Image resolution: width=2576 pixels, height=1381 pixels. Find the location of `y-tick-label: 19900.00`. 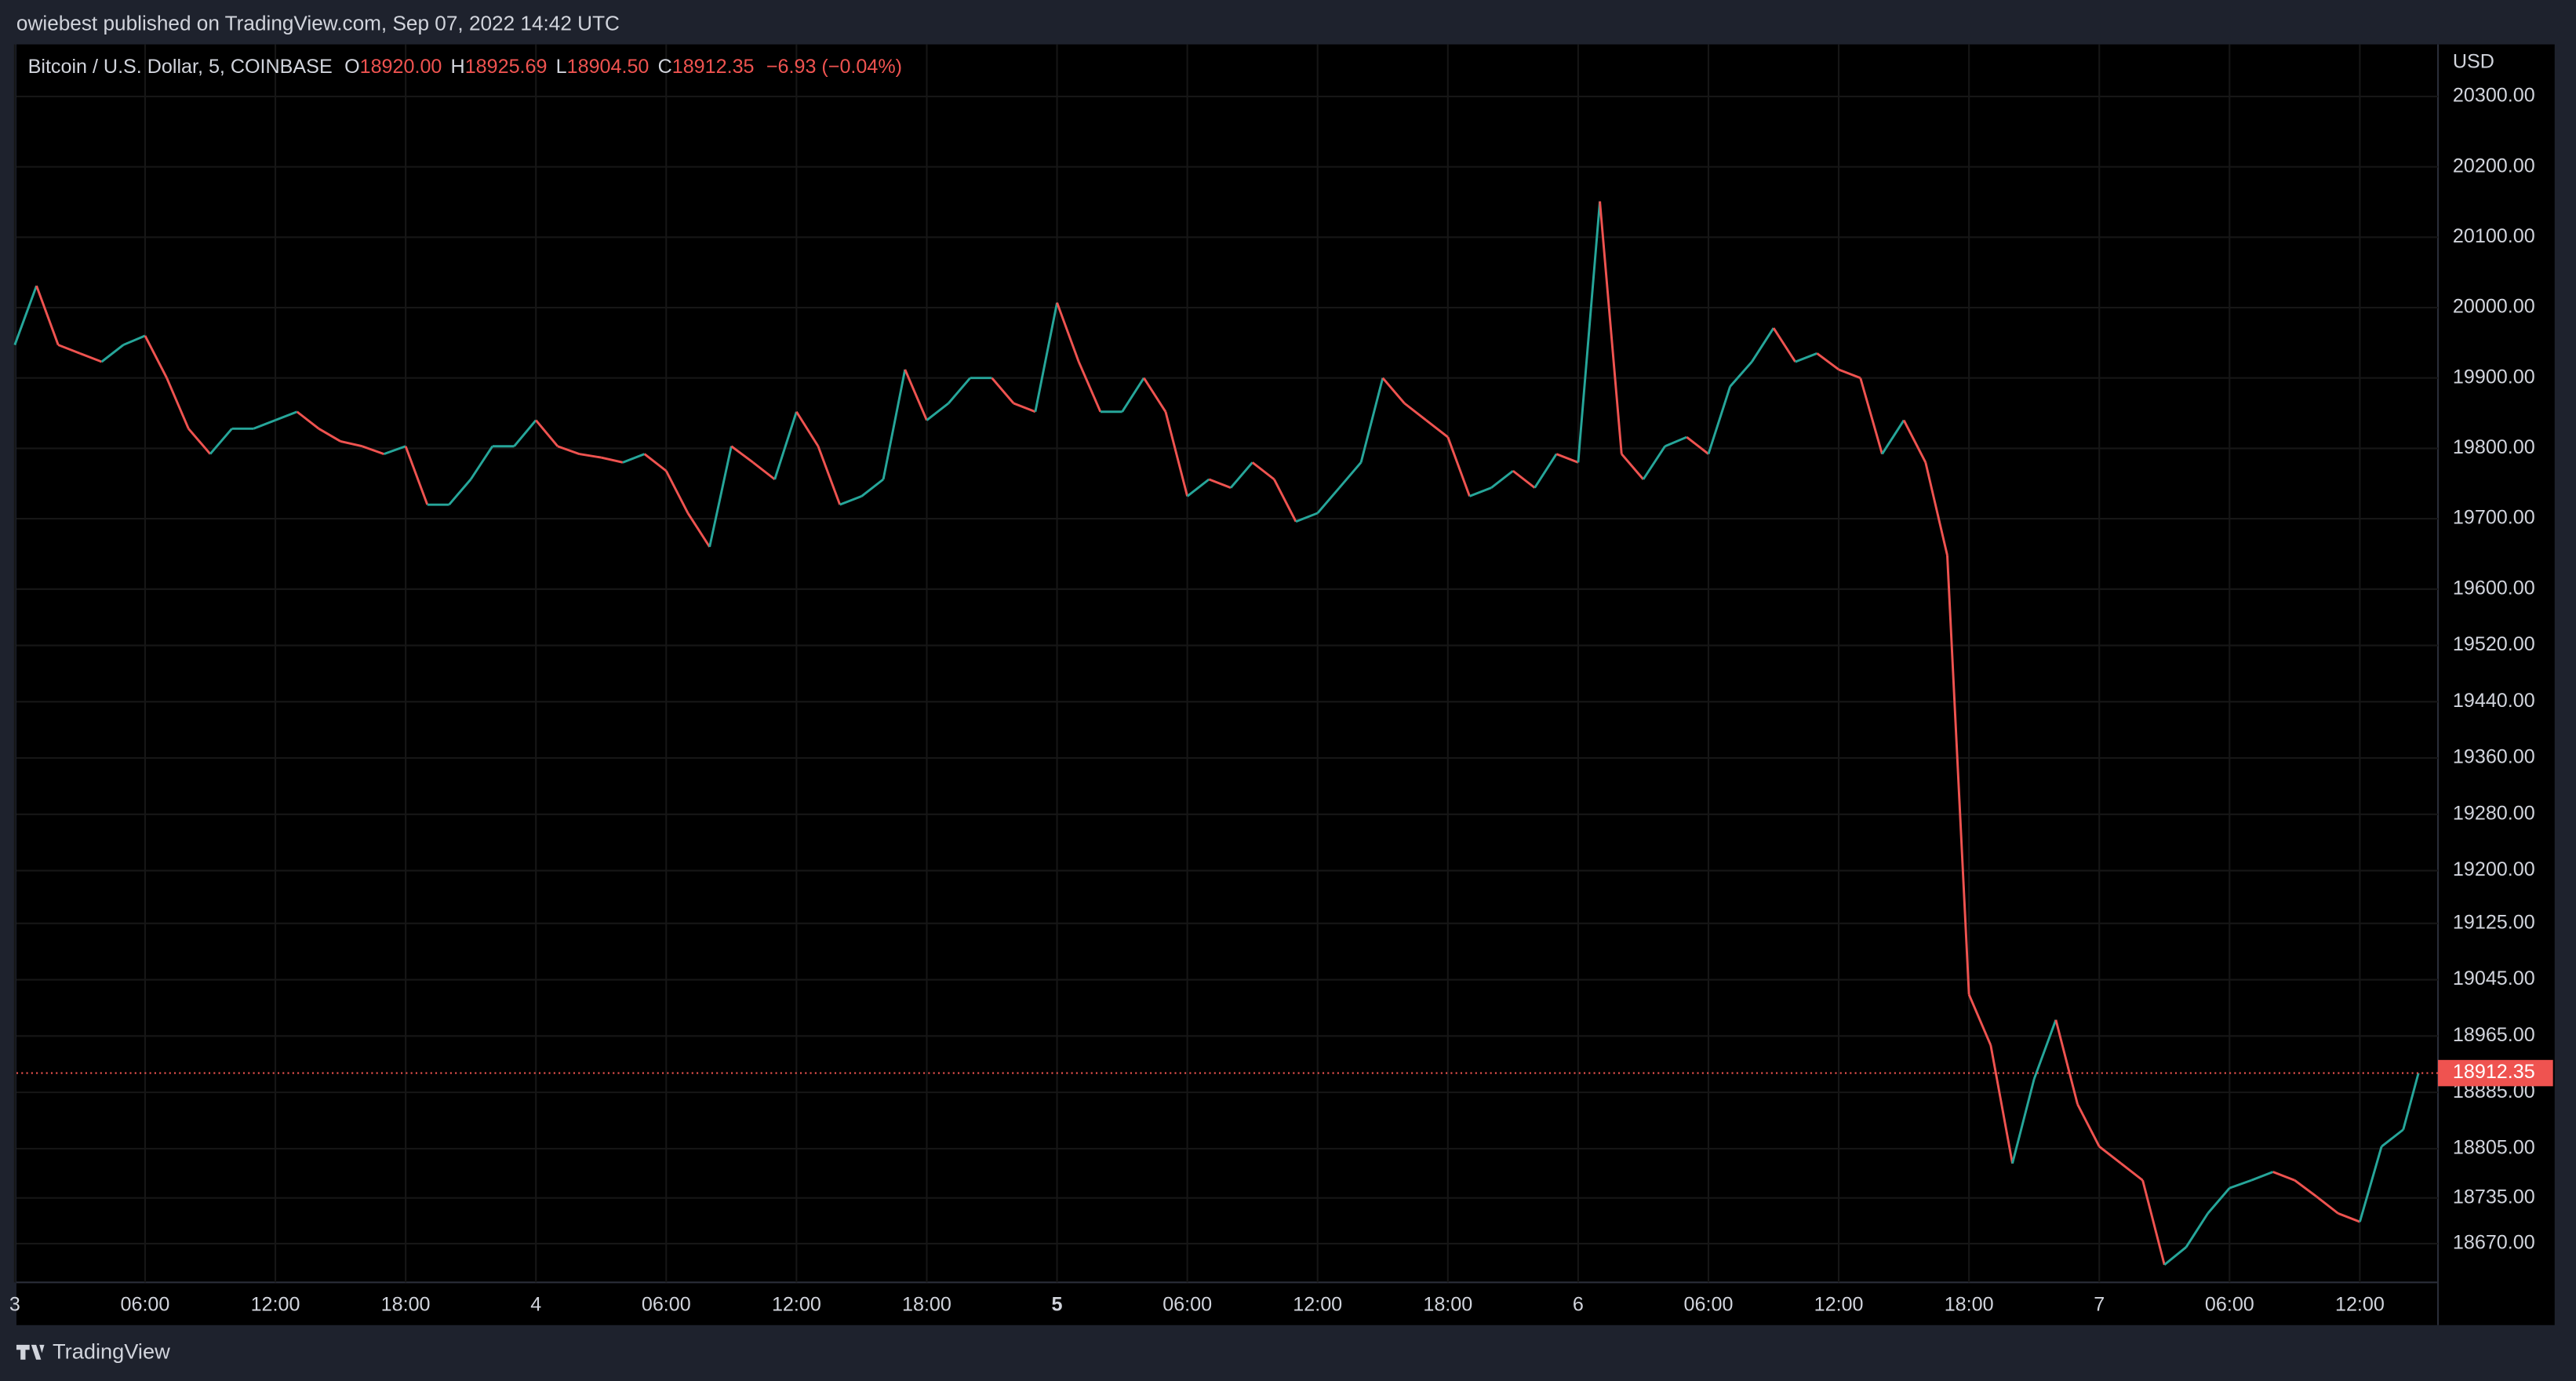

y-tick-label: 19900.00 is located at coordinates (2494, 377).